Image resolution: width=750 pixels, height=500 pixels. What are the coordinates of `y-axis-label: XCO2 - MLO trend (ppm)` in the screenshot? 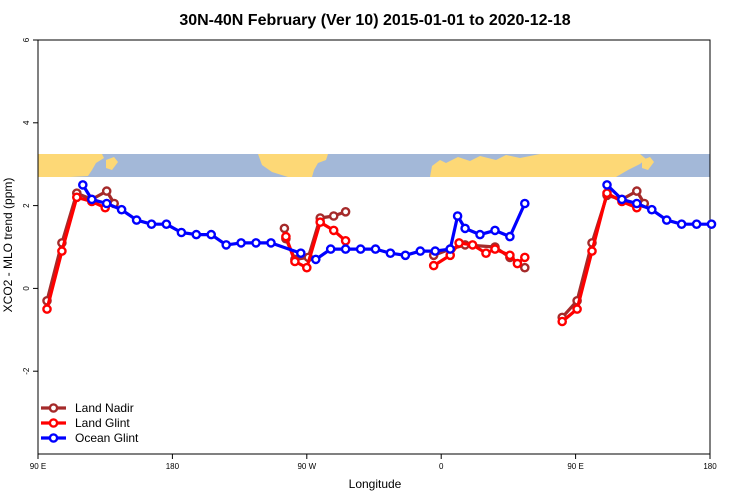 It's located at (8, 245).